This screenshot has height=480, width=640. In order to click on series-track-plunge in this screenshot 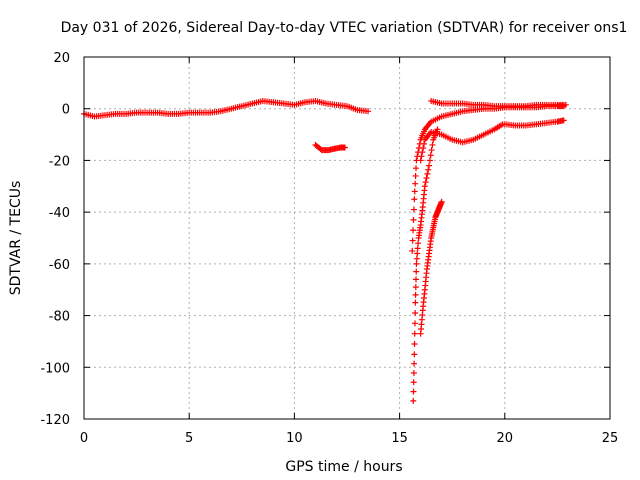, I will do `click(425, 265)`.